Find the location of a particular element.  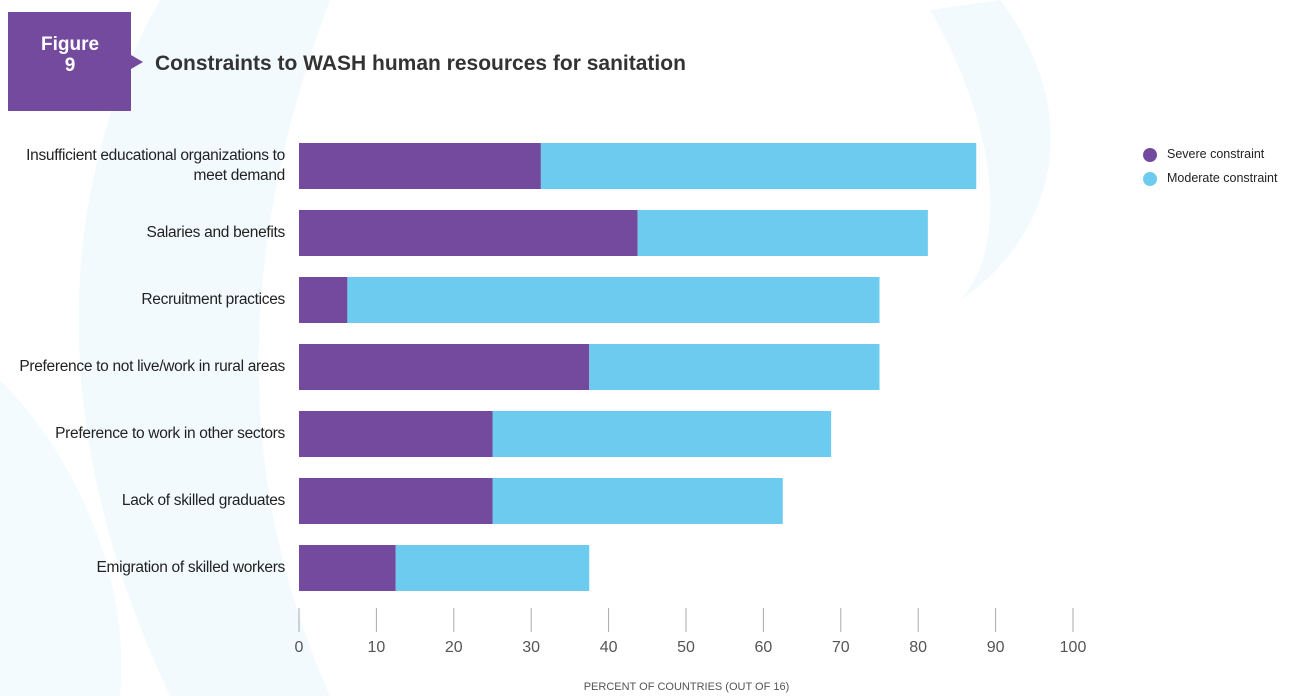

x-tick-label: 90 is located at coordinates (995, 647).